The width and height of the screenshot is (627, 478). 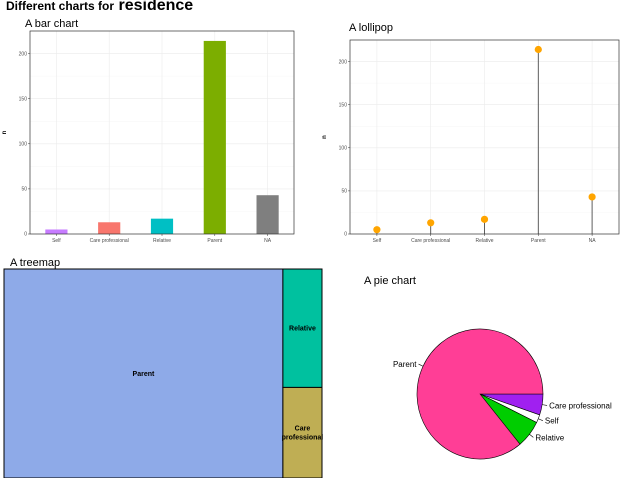 What do you see at coordinates (268, 241) in the screenshot?
I see `bar-chart-xtick-label: NA` at bounding box center [268, 241].